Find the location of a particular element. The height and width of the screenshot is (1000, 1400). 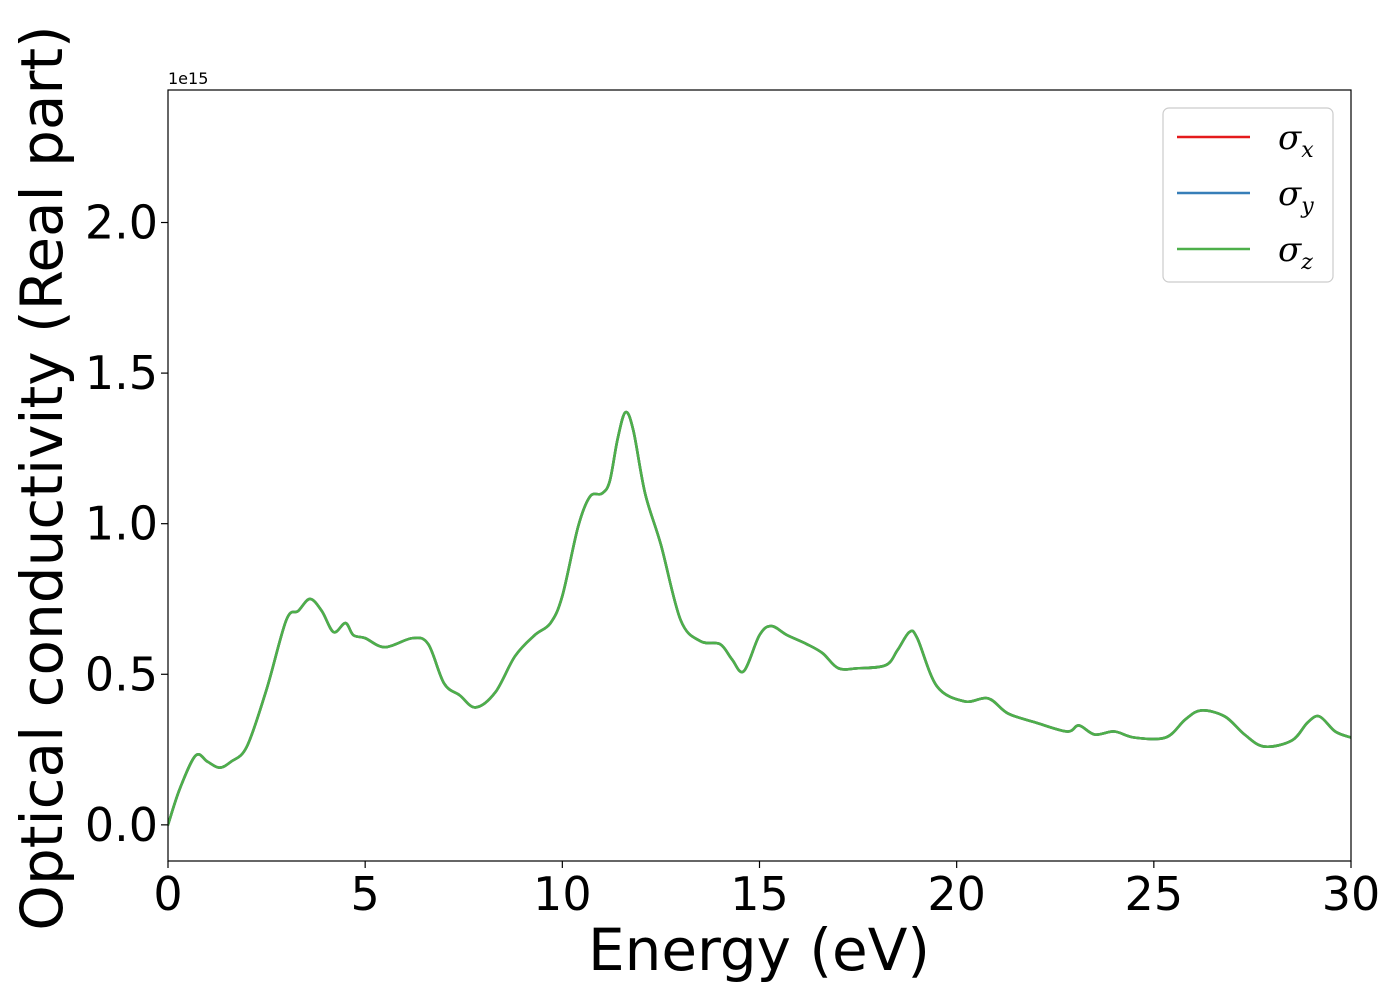

y-tick-label: 1.5 is located at coordinates (121, 373).